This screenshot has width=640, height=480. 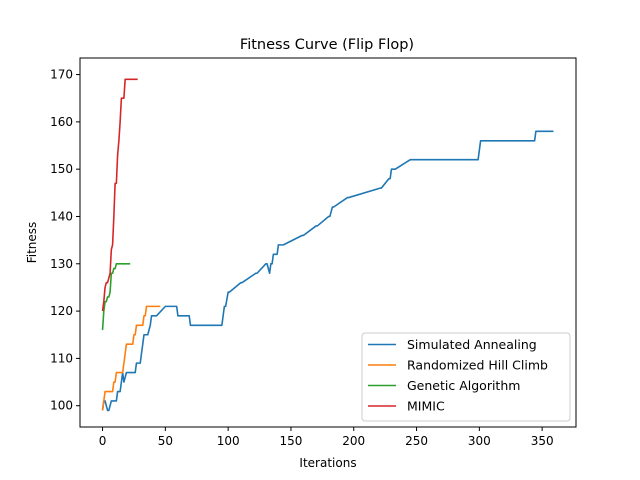 I want to click on x-tick-label: 0, so click(x=103, y=441).